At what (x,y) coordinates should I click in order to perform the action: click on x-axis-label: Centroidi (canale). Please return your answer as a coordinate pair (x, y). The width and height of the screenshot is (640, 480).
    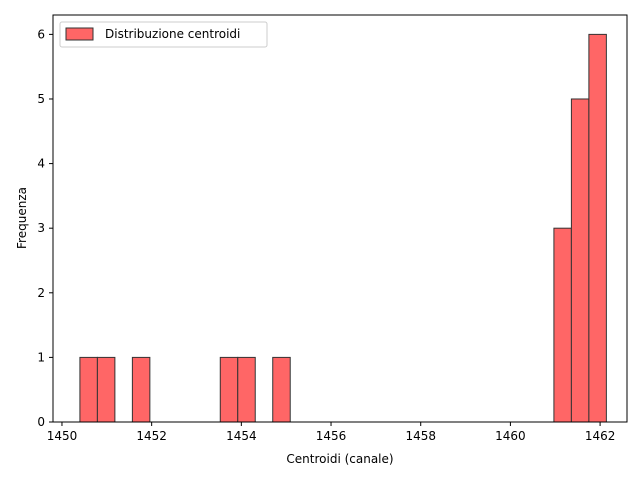
    Looking at the image, I should click on (339, 459).